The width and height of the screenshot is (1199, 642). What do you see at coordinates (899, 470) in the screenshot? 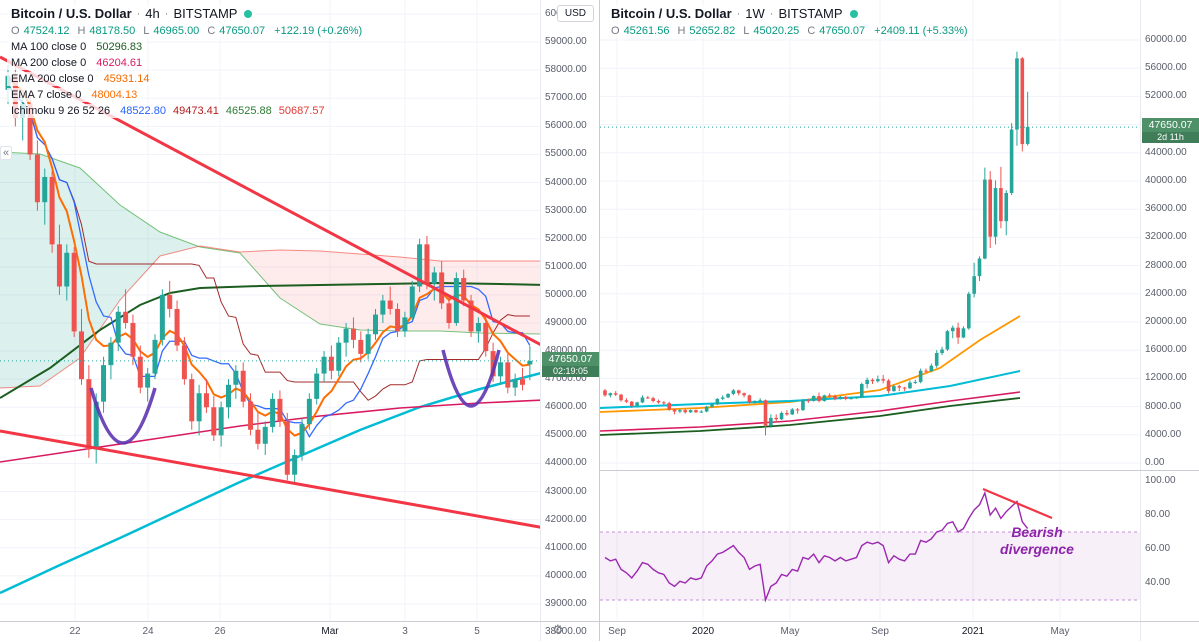
I see `pane-separator` at bounding box center [899, 470].